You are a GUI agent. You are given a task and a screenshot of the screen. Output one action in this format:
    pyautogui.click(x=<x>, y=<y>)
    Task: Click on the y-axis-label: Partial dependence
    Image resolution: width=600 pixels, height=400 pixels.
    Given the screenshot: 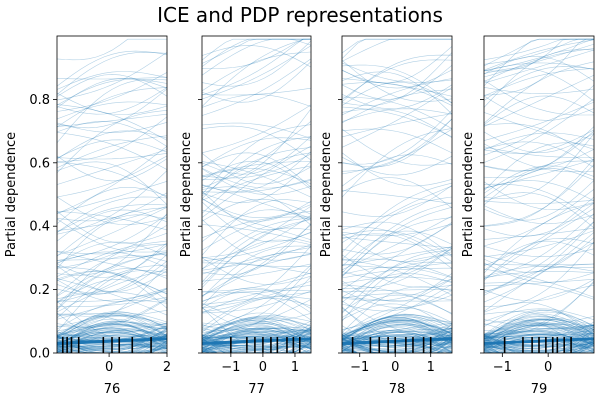 What is the action you would take?
    pyautogui.click(x=11, y=194)
    